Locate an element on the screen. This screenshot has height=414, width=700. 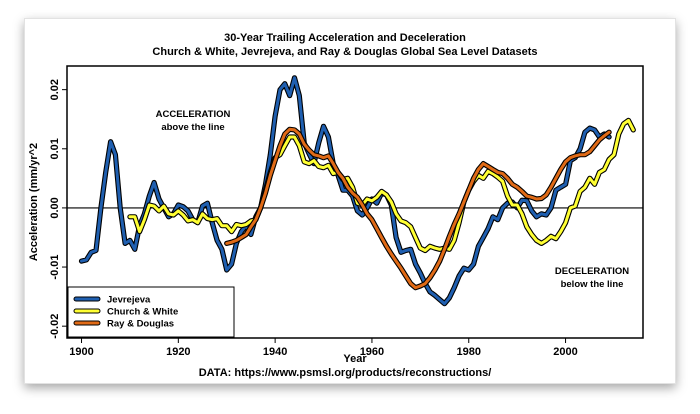
legend-label-ray-douglas: Ray & Douglas is located at coordinates (140, 324).